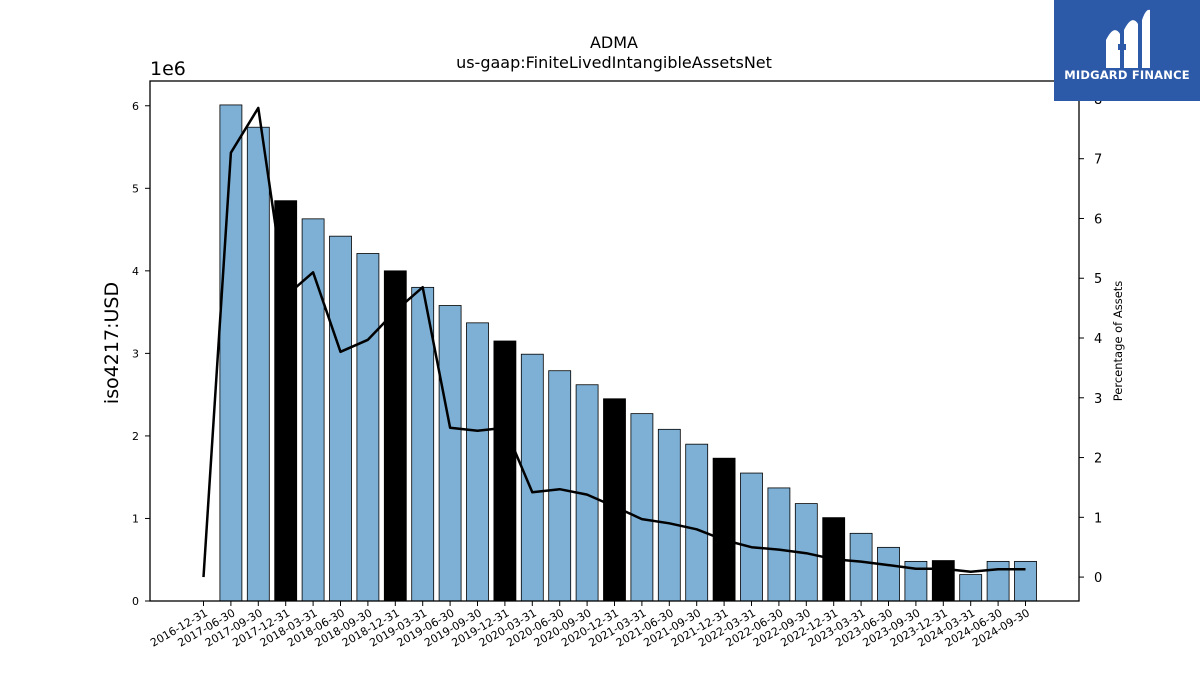  Describe the element at coordinates (1090, 339) in the screenshot. I see `y2-ticks: 012345678` at that location.